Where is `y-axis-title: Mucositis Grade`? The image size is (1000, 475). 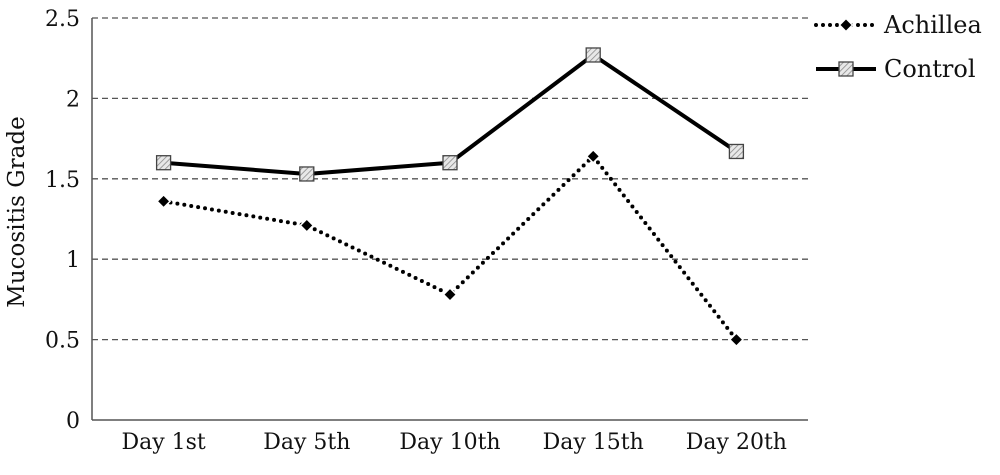 y-axis-title: Mucositis Grade is located at coordinates (17, 211).